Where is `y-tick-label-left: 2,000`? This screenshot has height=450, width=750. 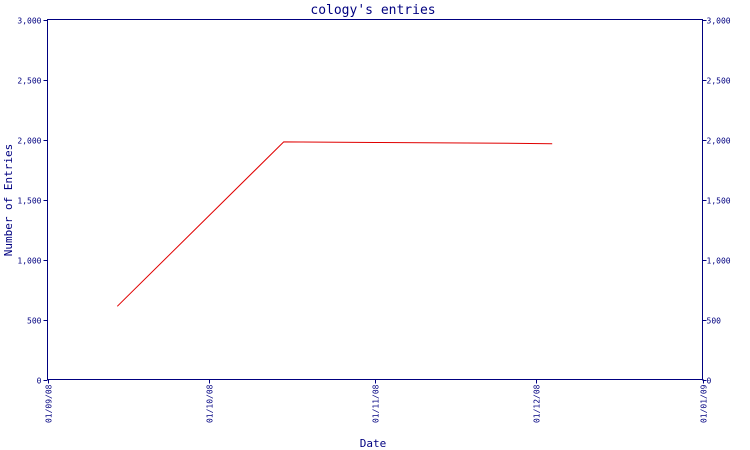
y-tick-label-left: 2,000 is located at coordinates (29, 141).